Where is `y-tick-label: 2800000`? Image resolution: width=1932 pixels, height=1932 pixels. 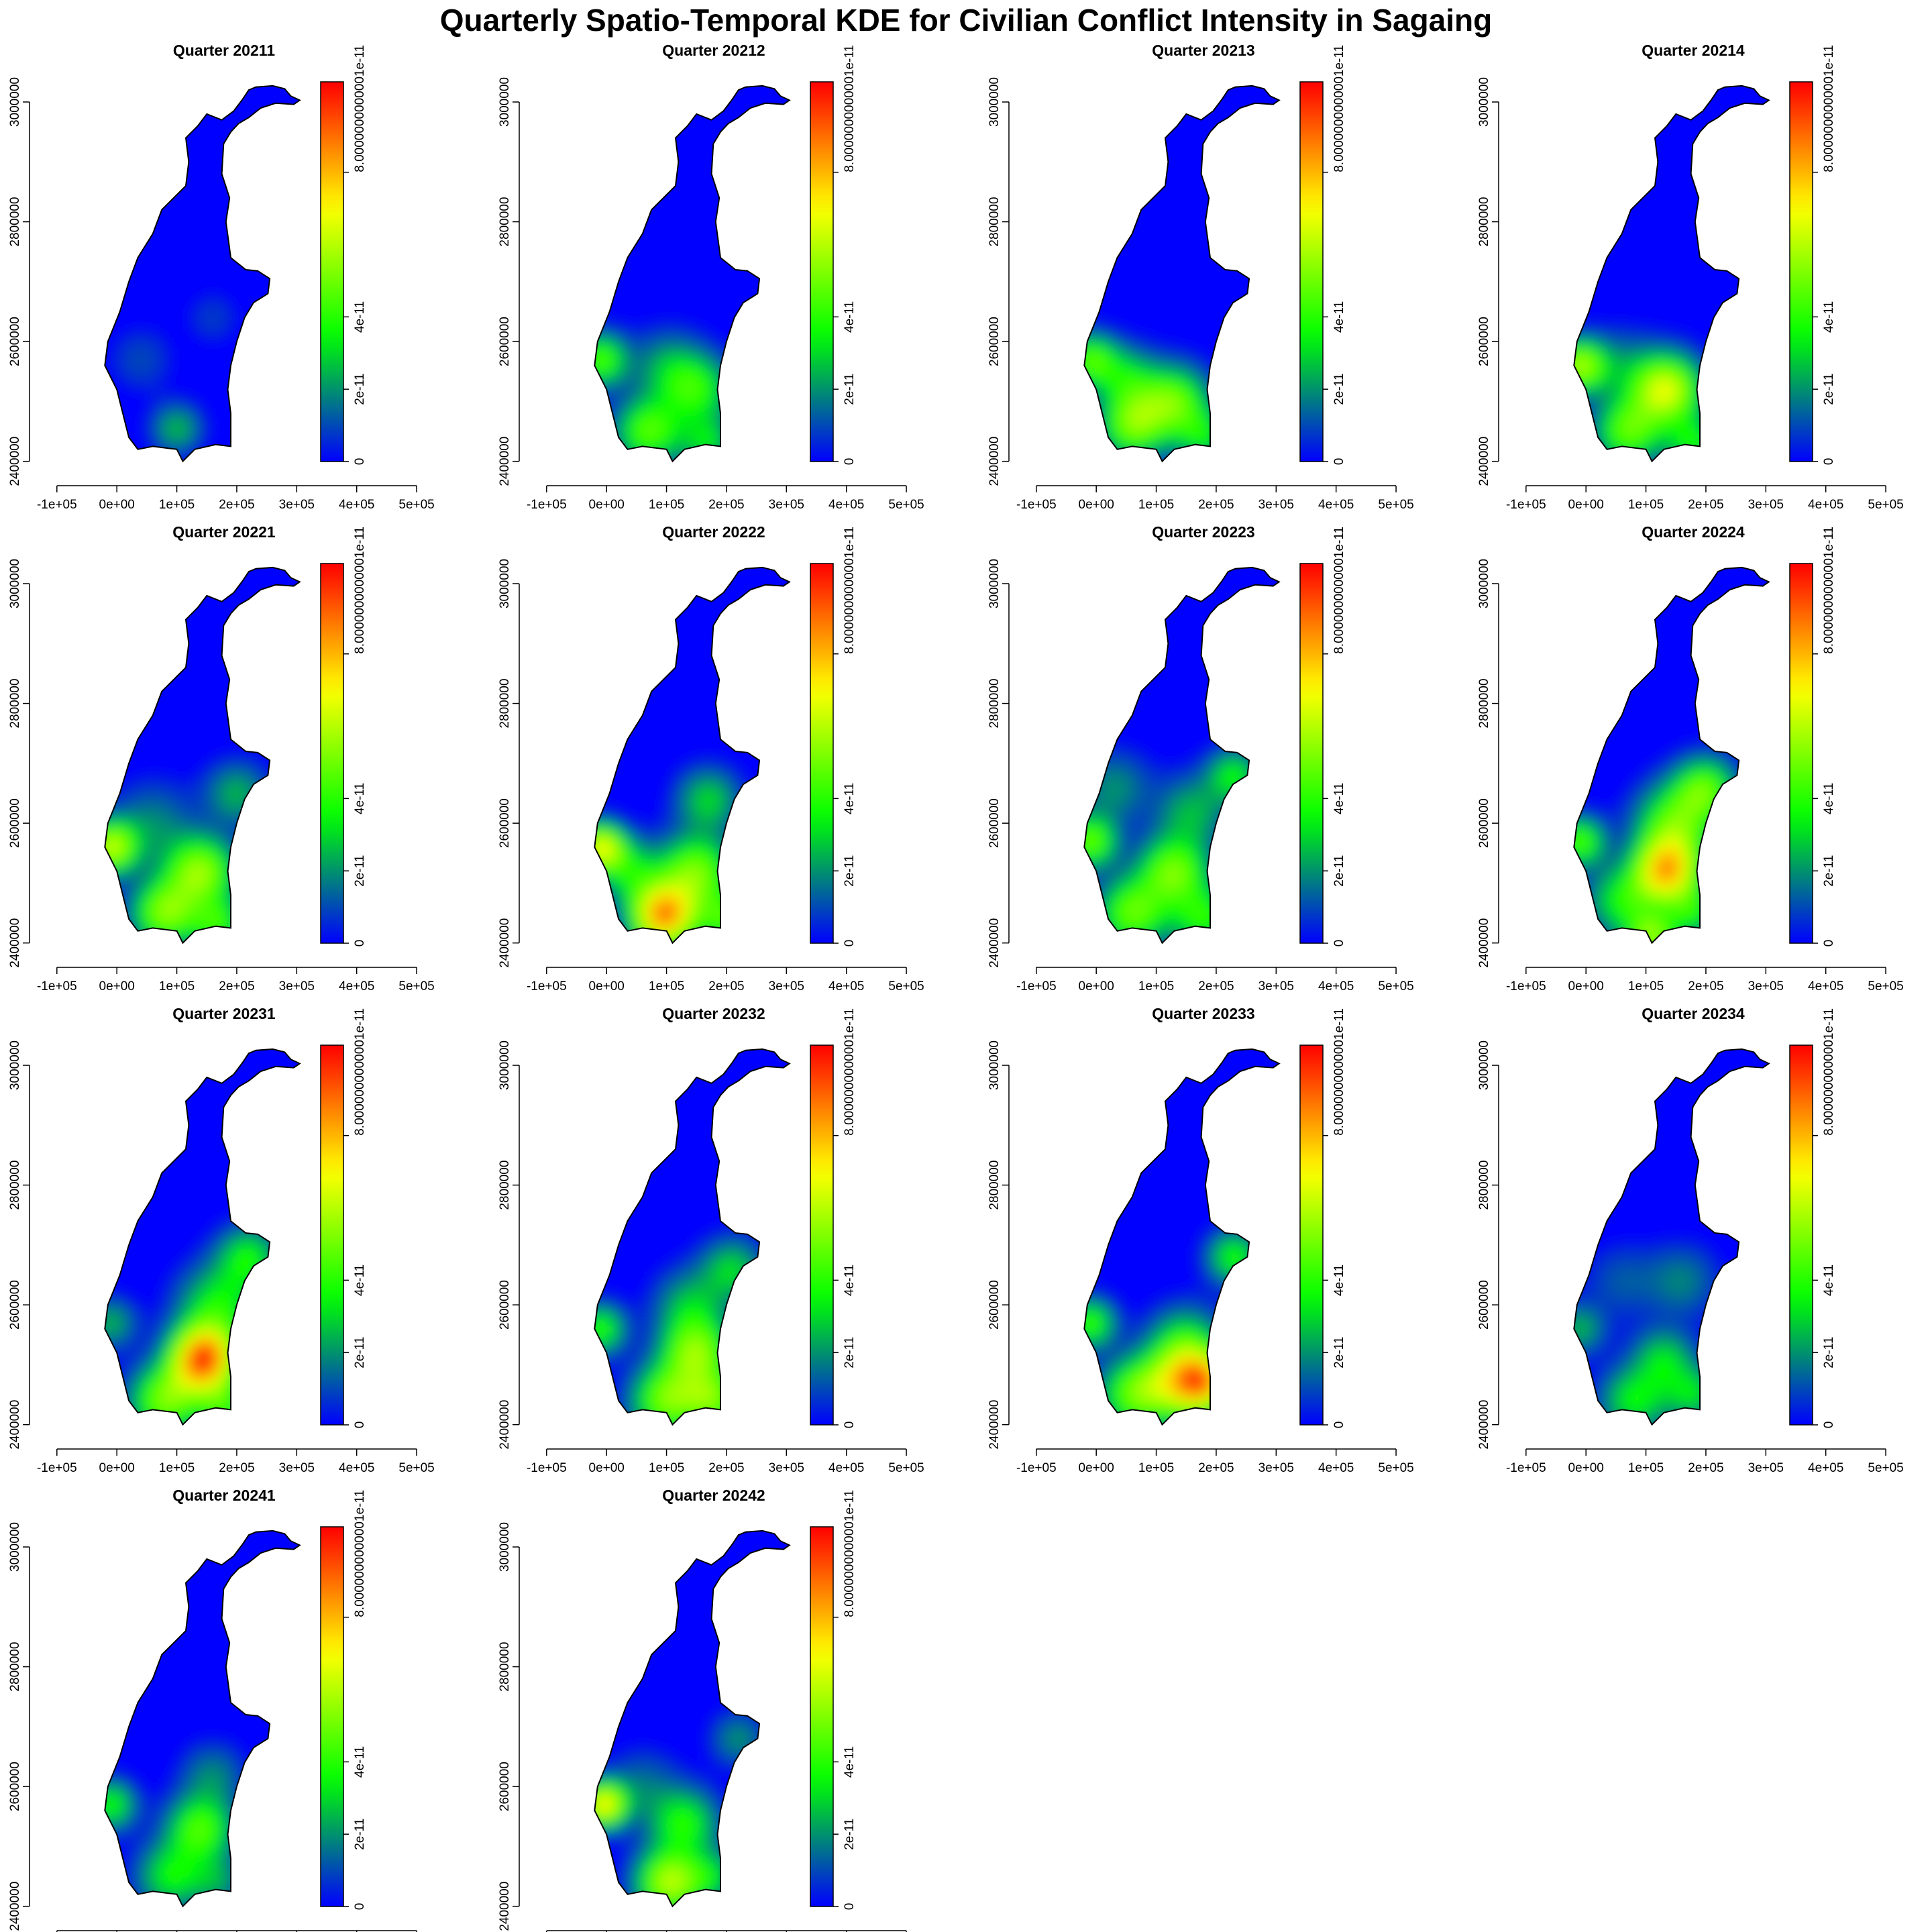 y-tick-label: 2800000 is located at coordinates (505, 222).